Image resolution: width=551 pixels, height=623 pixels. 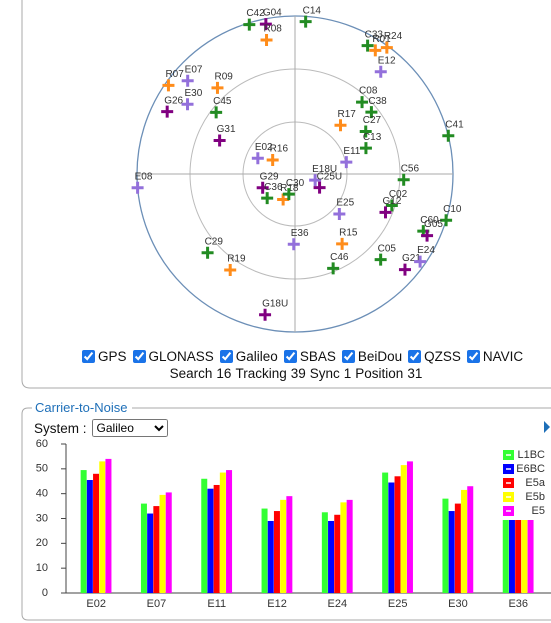 I want to click on legend-label: E5b, so click(x=535, y=497).